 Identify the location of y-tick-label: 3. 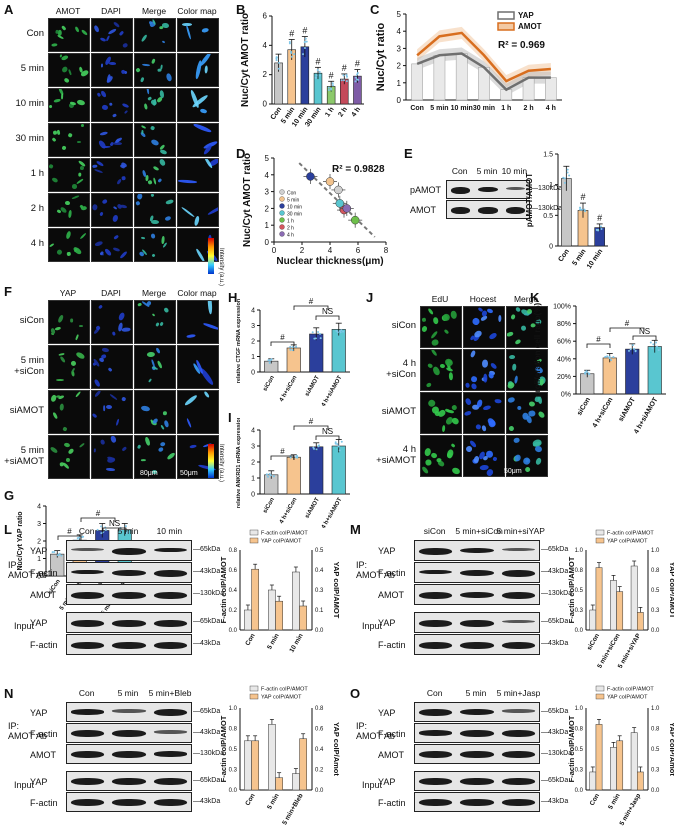
(253, 447).